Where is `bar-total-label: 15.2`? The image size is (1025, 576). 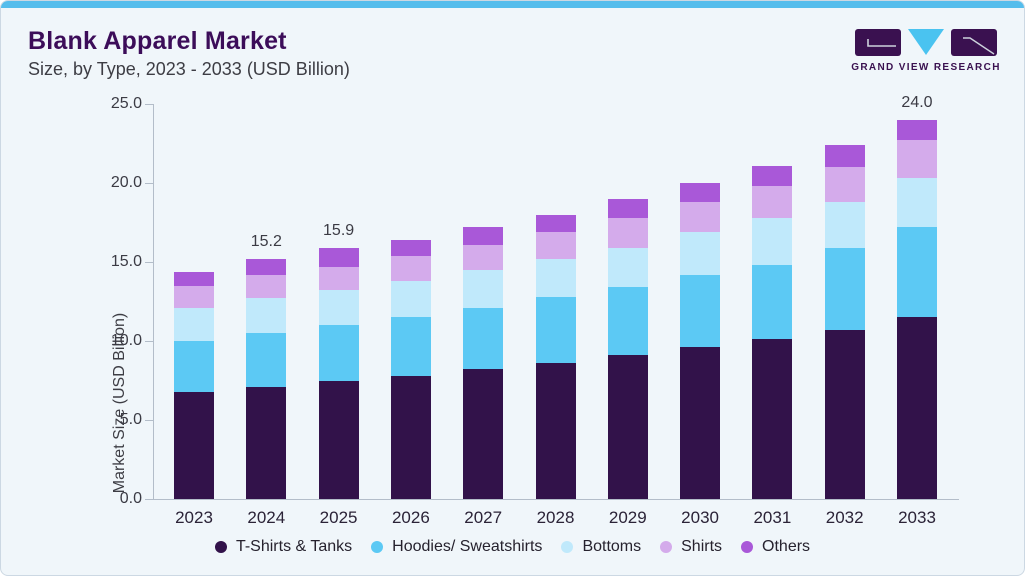 bar-total-label: 15.2 is located at coordinates (266, 241).